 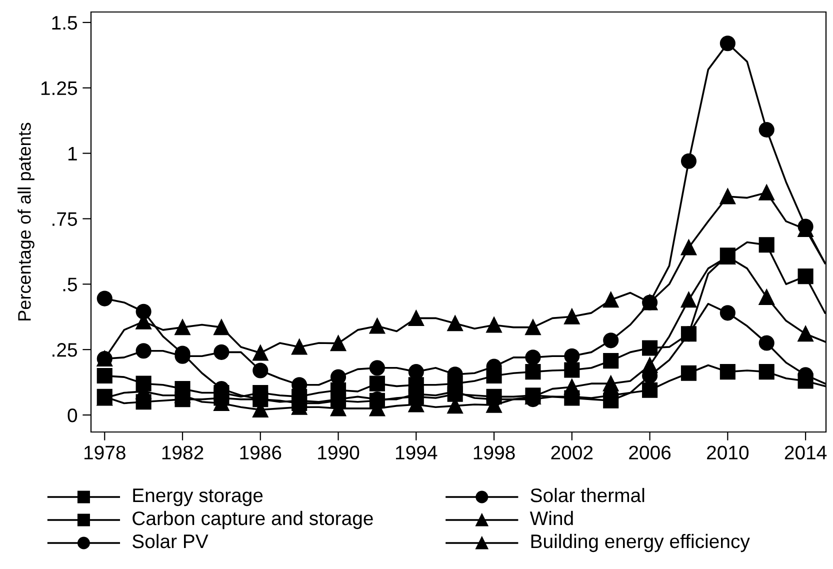 I want to click on y-tick-label: 1.25, so click(x=59, y=88).